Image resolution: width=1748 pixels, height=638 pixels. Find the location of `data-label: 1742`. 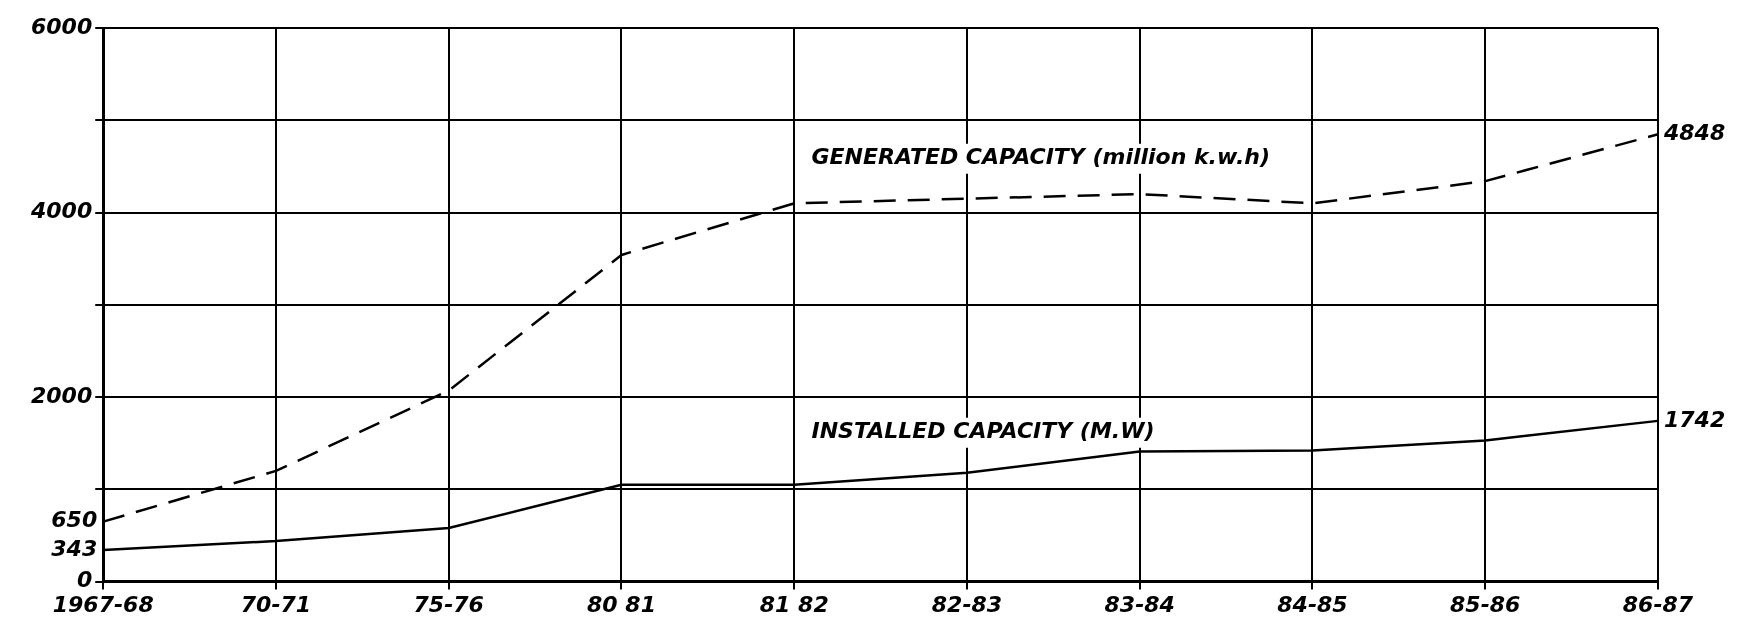

data-label: 1742 is located at coordinates (1695, 419).